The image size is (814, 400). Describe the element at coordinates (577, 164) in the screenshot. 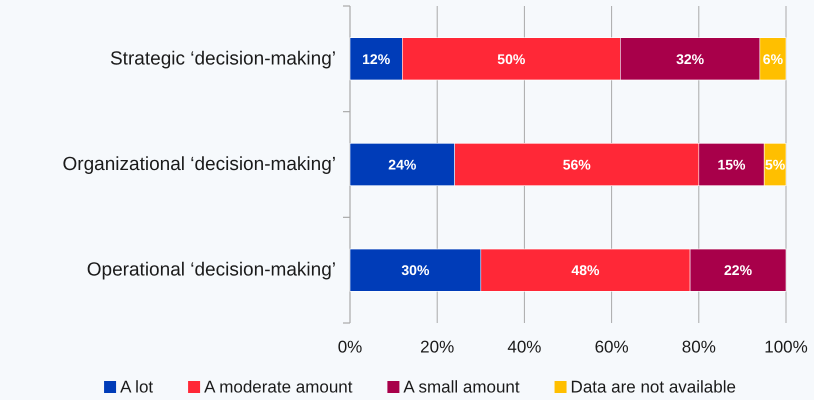

I see `data-label: 56%` at that location.